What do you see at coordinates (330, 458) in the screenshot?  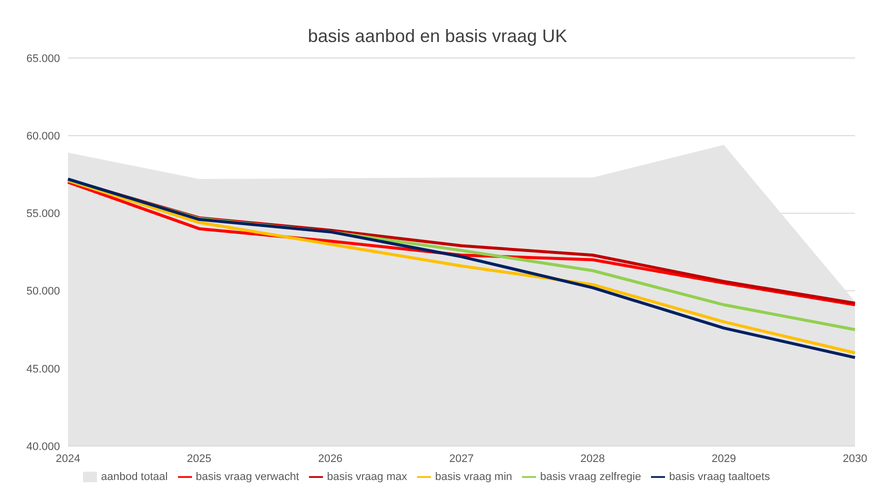 I see `x-tick-label: 2026` at bounding box center [330, 458].